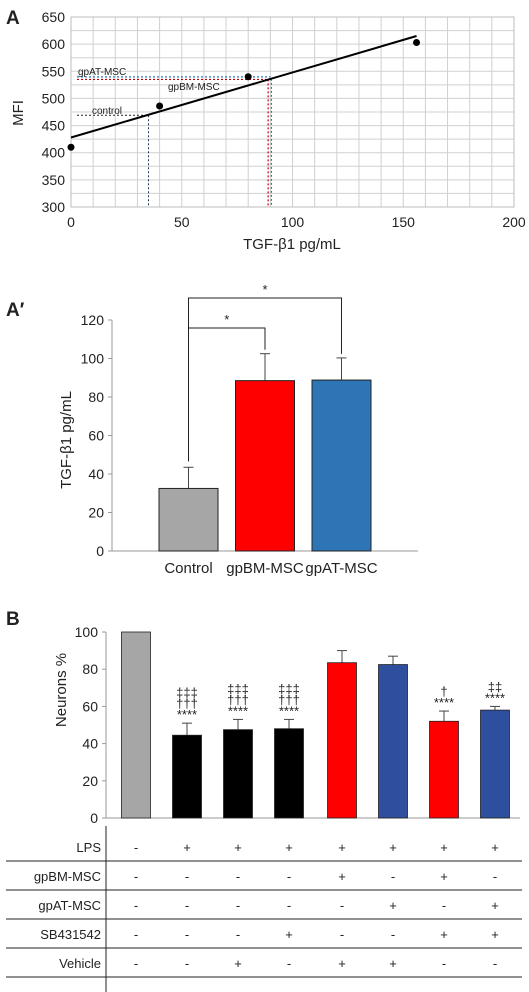 Image resolution: width=529 pixels, height=992 pixels. What do you see at coordinates (54, 126) in the screenshot?
I see `y-tick-label: 450` at bounding box center [54, 126].